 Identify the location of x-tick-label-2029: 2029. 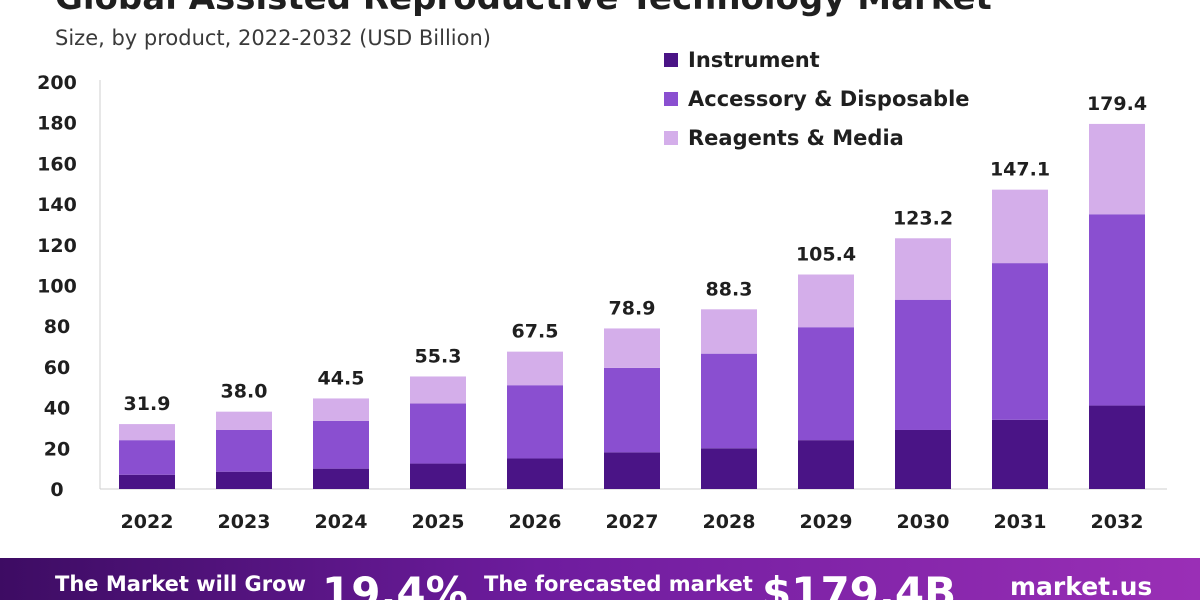
(826, 522).